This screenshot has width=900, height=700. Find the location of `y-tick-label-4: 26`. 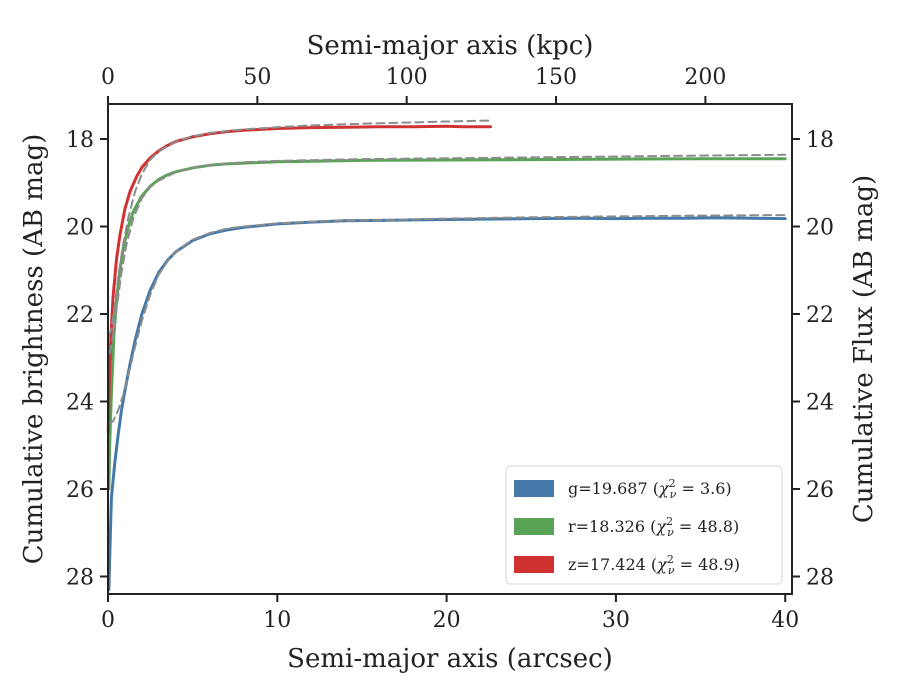

y-tick-label-4: 26 is located at coordinates (80, 490).